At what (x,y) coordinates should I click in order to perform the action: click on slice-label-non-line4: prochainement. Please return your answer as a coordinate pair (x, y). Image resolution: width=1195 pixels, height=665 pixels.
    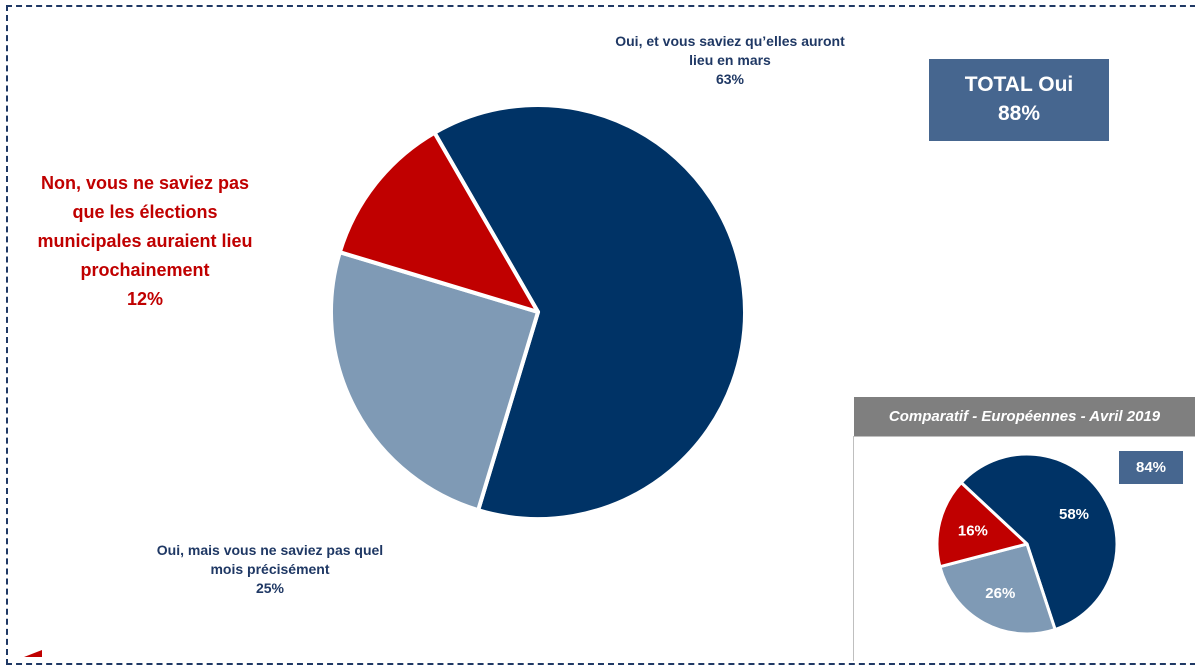
    Looking at the image, I should click on (145, 270).